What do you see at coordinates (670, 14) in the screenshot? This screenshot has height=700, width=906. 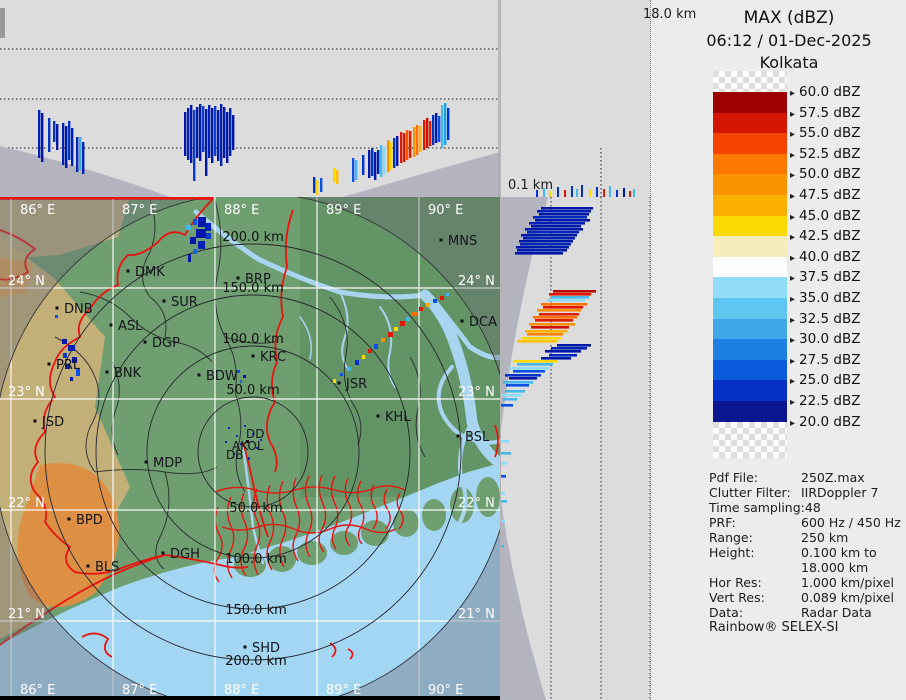 I see `axis-max-height-label: 18.0 km` at bounding box center [670, 14].